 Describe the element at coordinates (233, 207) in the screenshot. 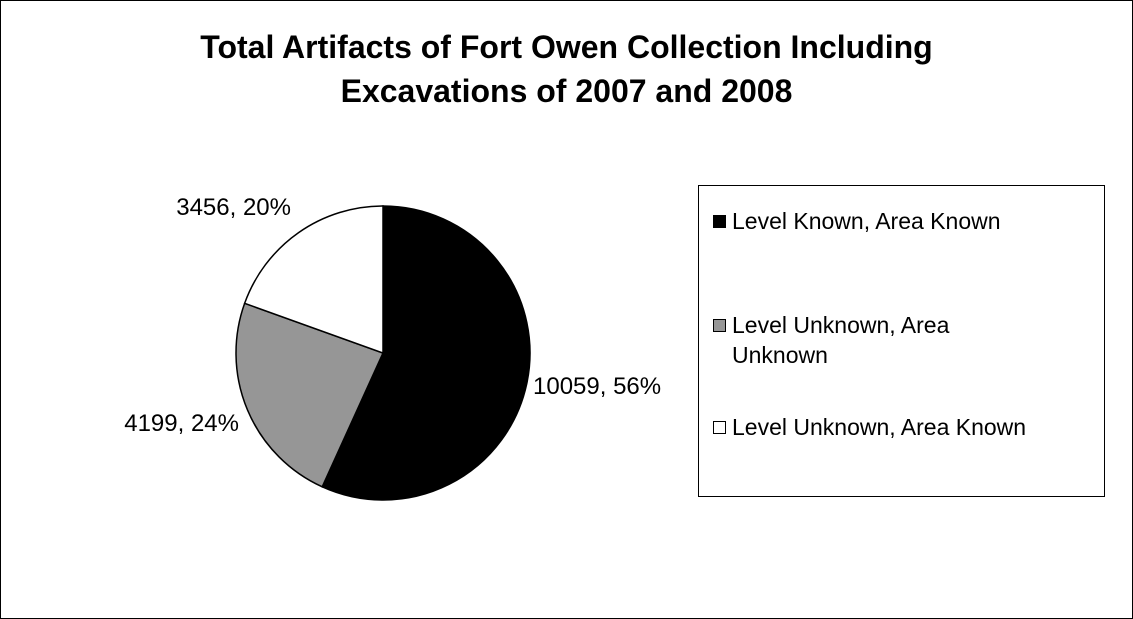

I see `data-label: 3456, 20%` at that location.